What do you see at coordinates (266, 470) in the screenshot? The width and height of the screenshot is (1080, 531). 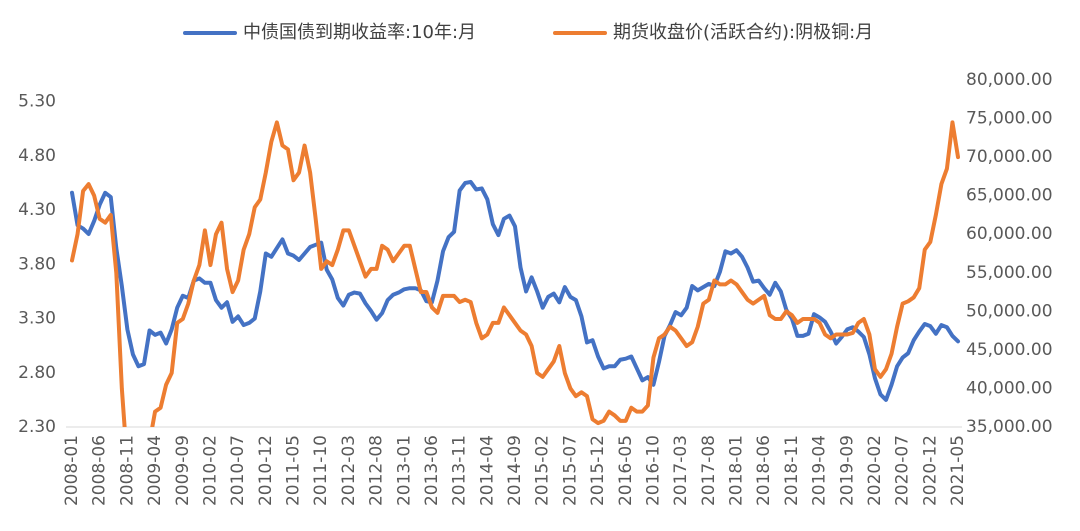 I see `x-tick-label: 2010-12` at bounding box center [266, 470].